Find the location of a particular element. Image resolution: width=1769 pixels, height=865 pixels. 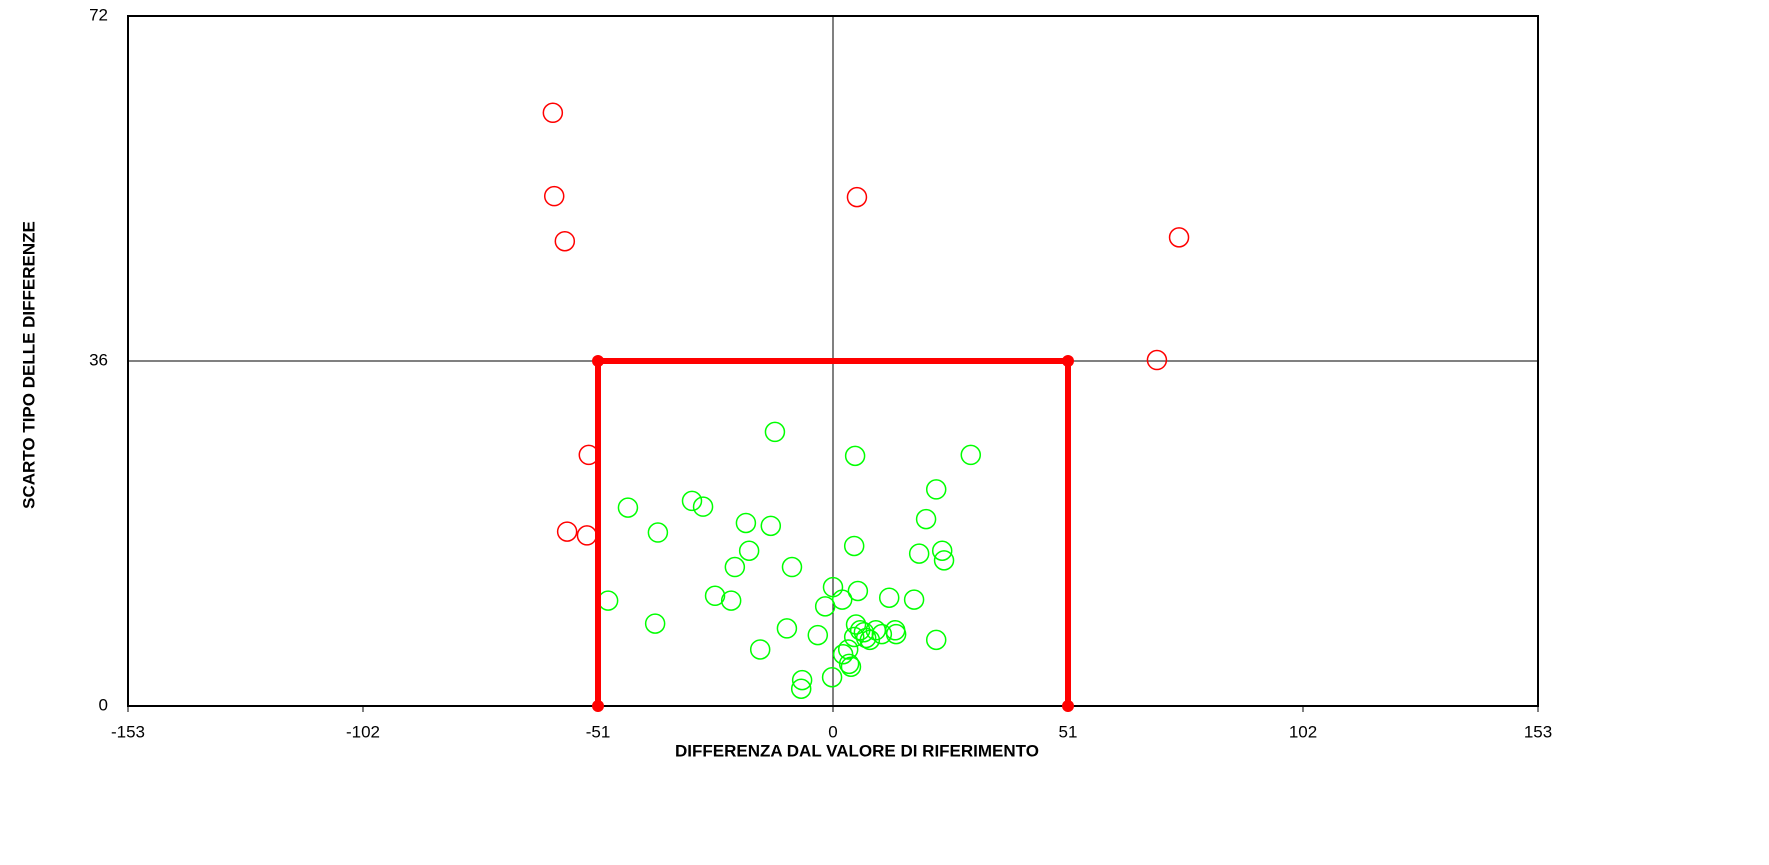

x-tick-label: 102 is located at coordinates (1303, 731).